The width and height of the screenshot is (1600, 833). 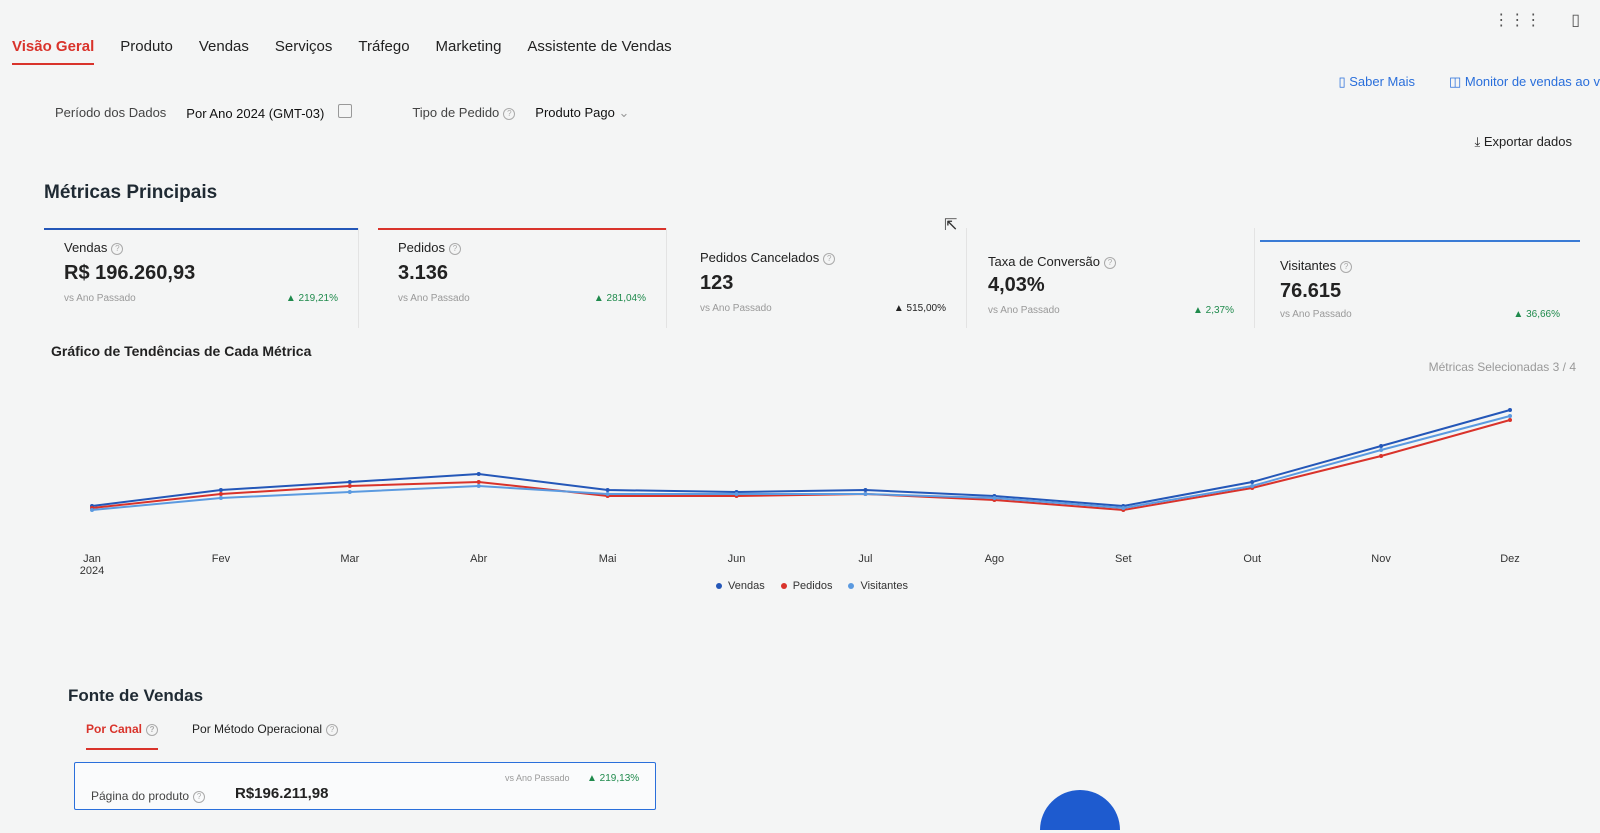 I want to click on chevron-down-icon: ⌄, so click(x=624, y=112).